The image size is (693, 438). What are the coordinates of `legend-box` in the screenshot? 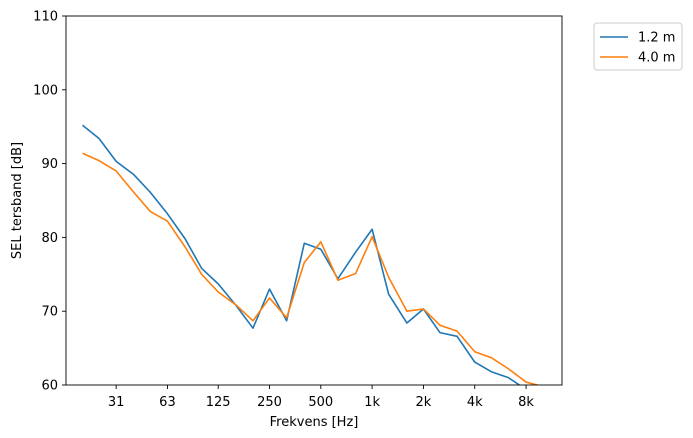 It's located at (638, 46).